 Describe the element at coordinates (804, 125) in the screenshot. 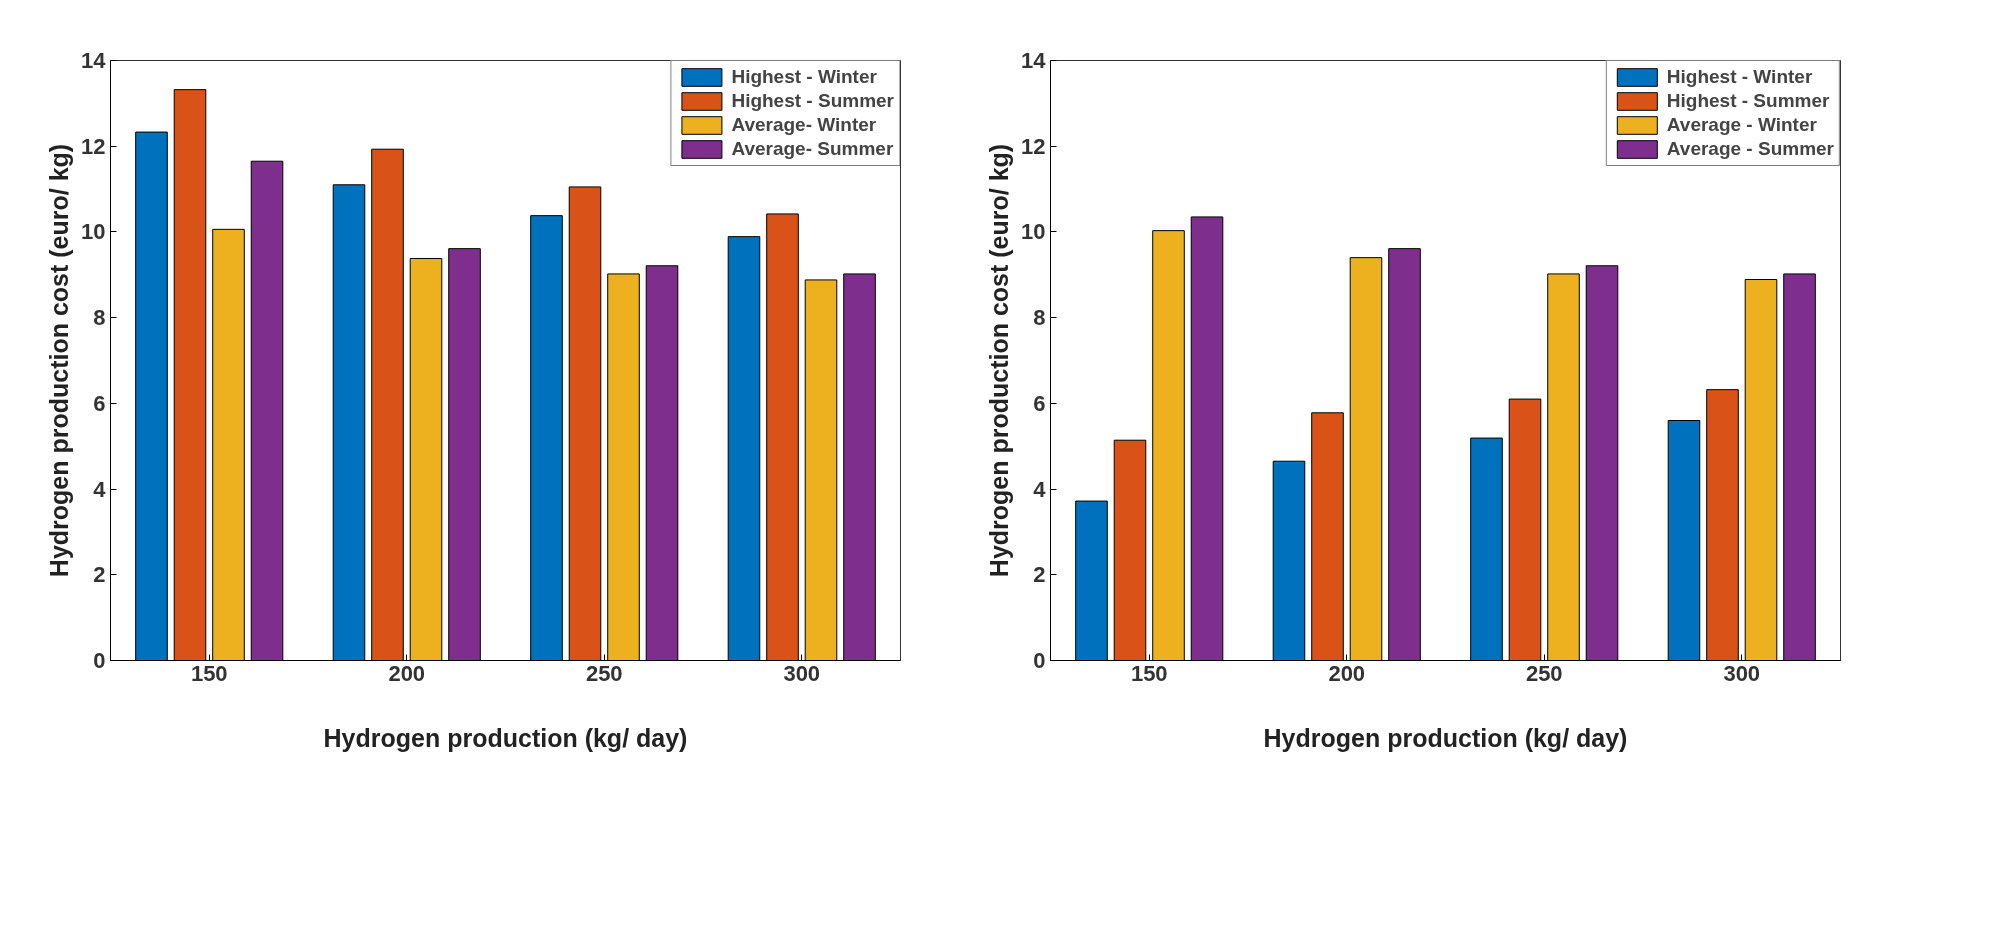

I see `legend-label: Average- Winter` at that location.